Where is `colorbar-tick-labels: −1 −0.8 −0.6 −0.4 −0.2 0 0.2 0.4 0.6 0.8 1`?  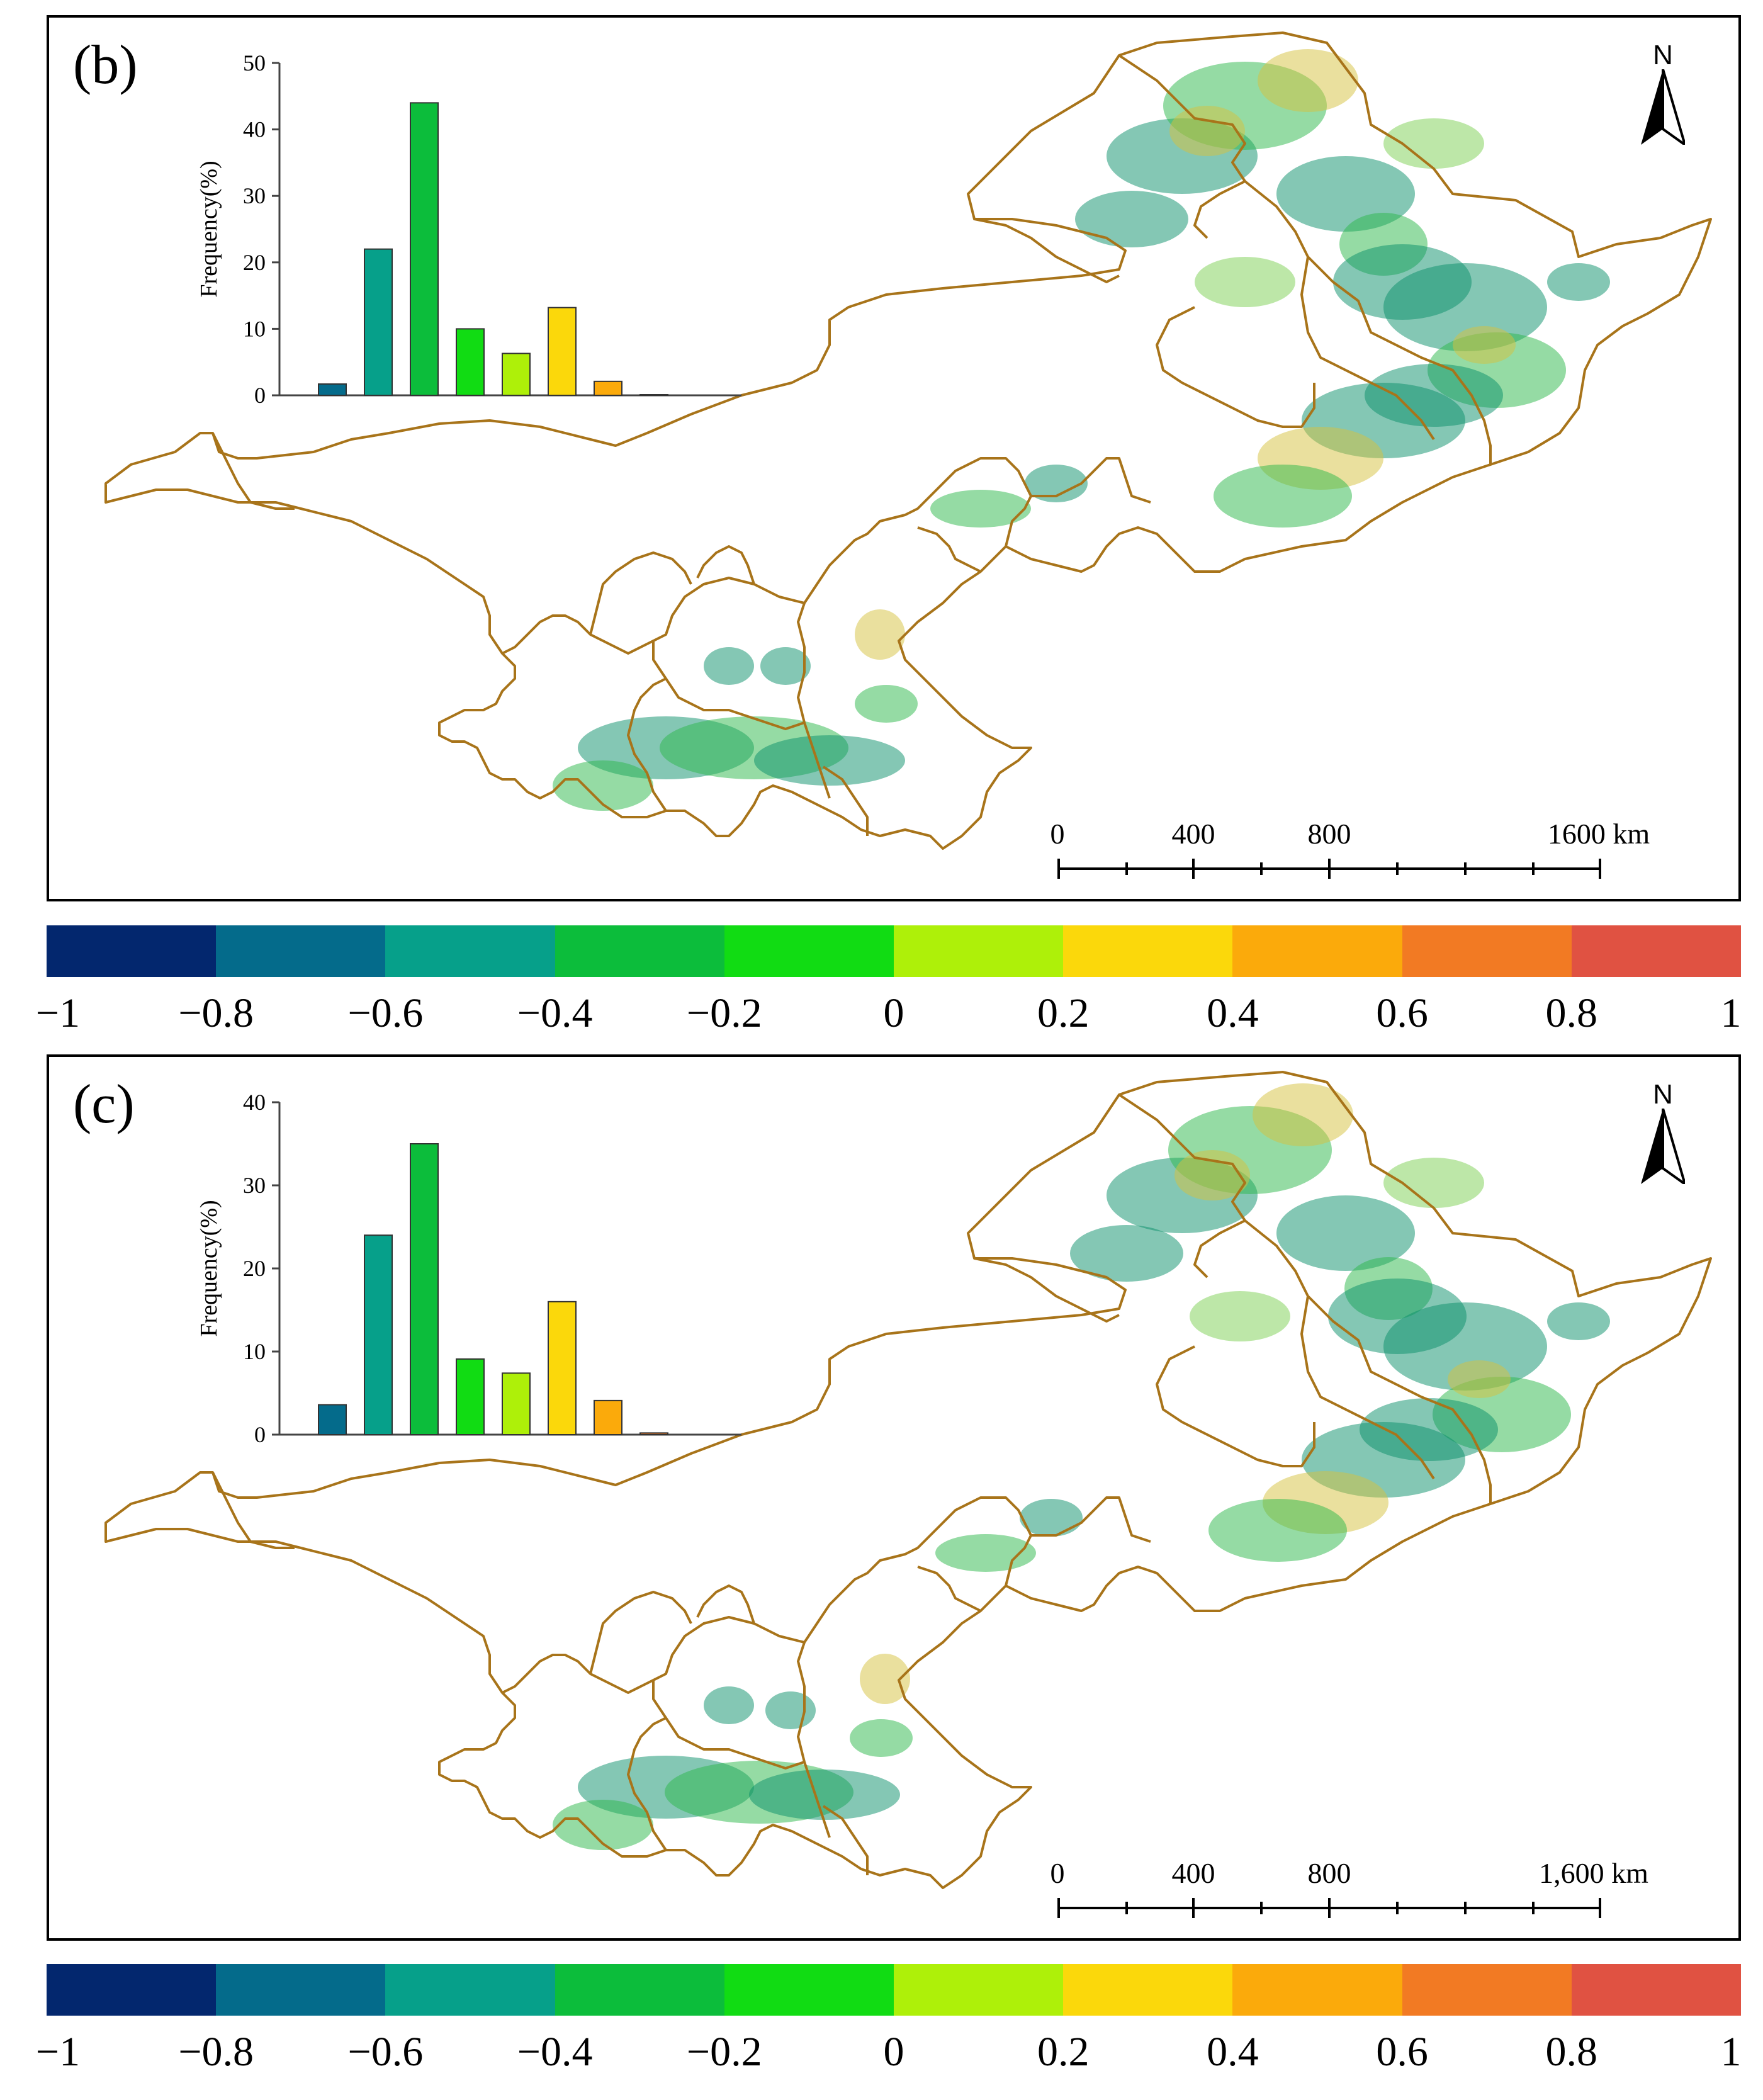 colorbar-tick-labels: −1 −0.8 −0.6 −0.4 −0.2 0 0.2 0.4 0.6 0.8 1 is located at coordinates (889, 2050).